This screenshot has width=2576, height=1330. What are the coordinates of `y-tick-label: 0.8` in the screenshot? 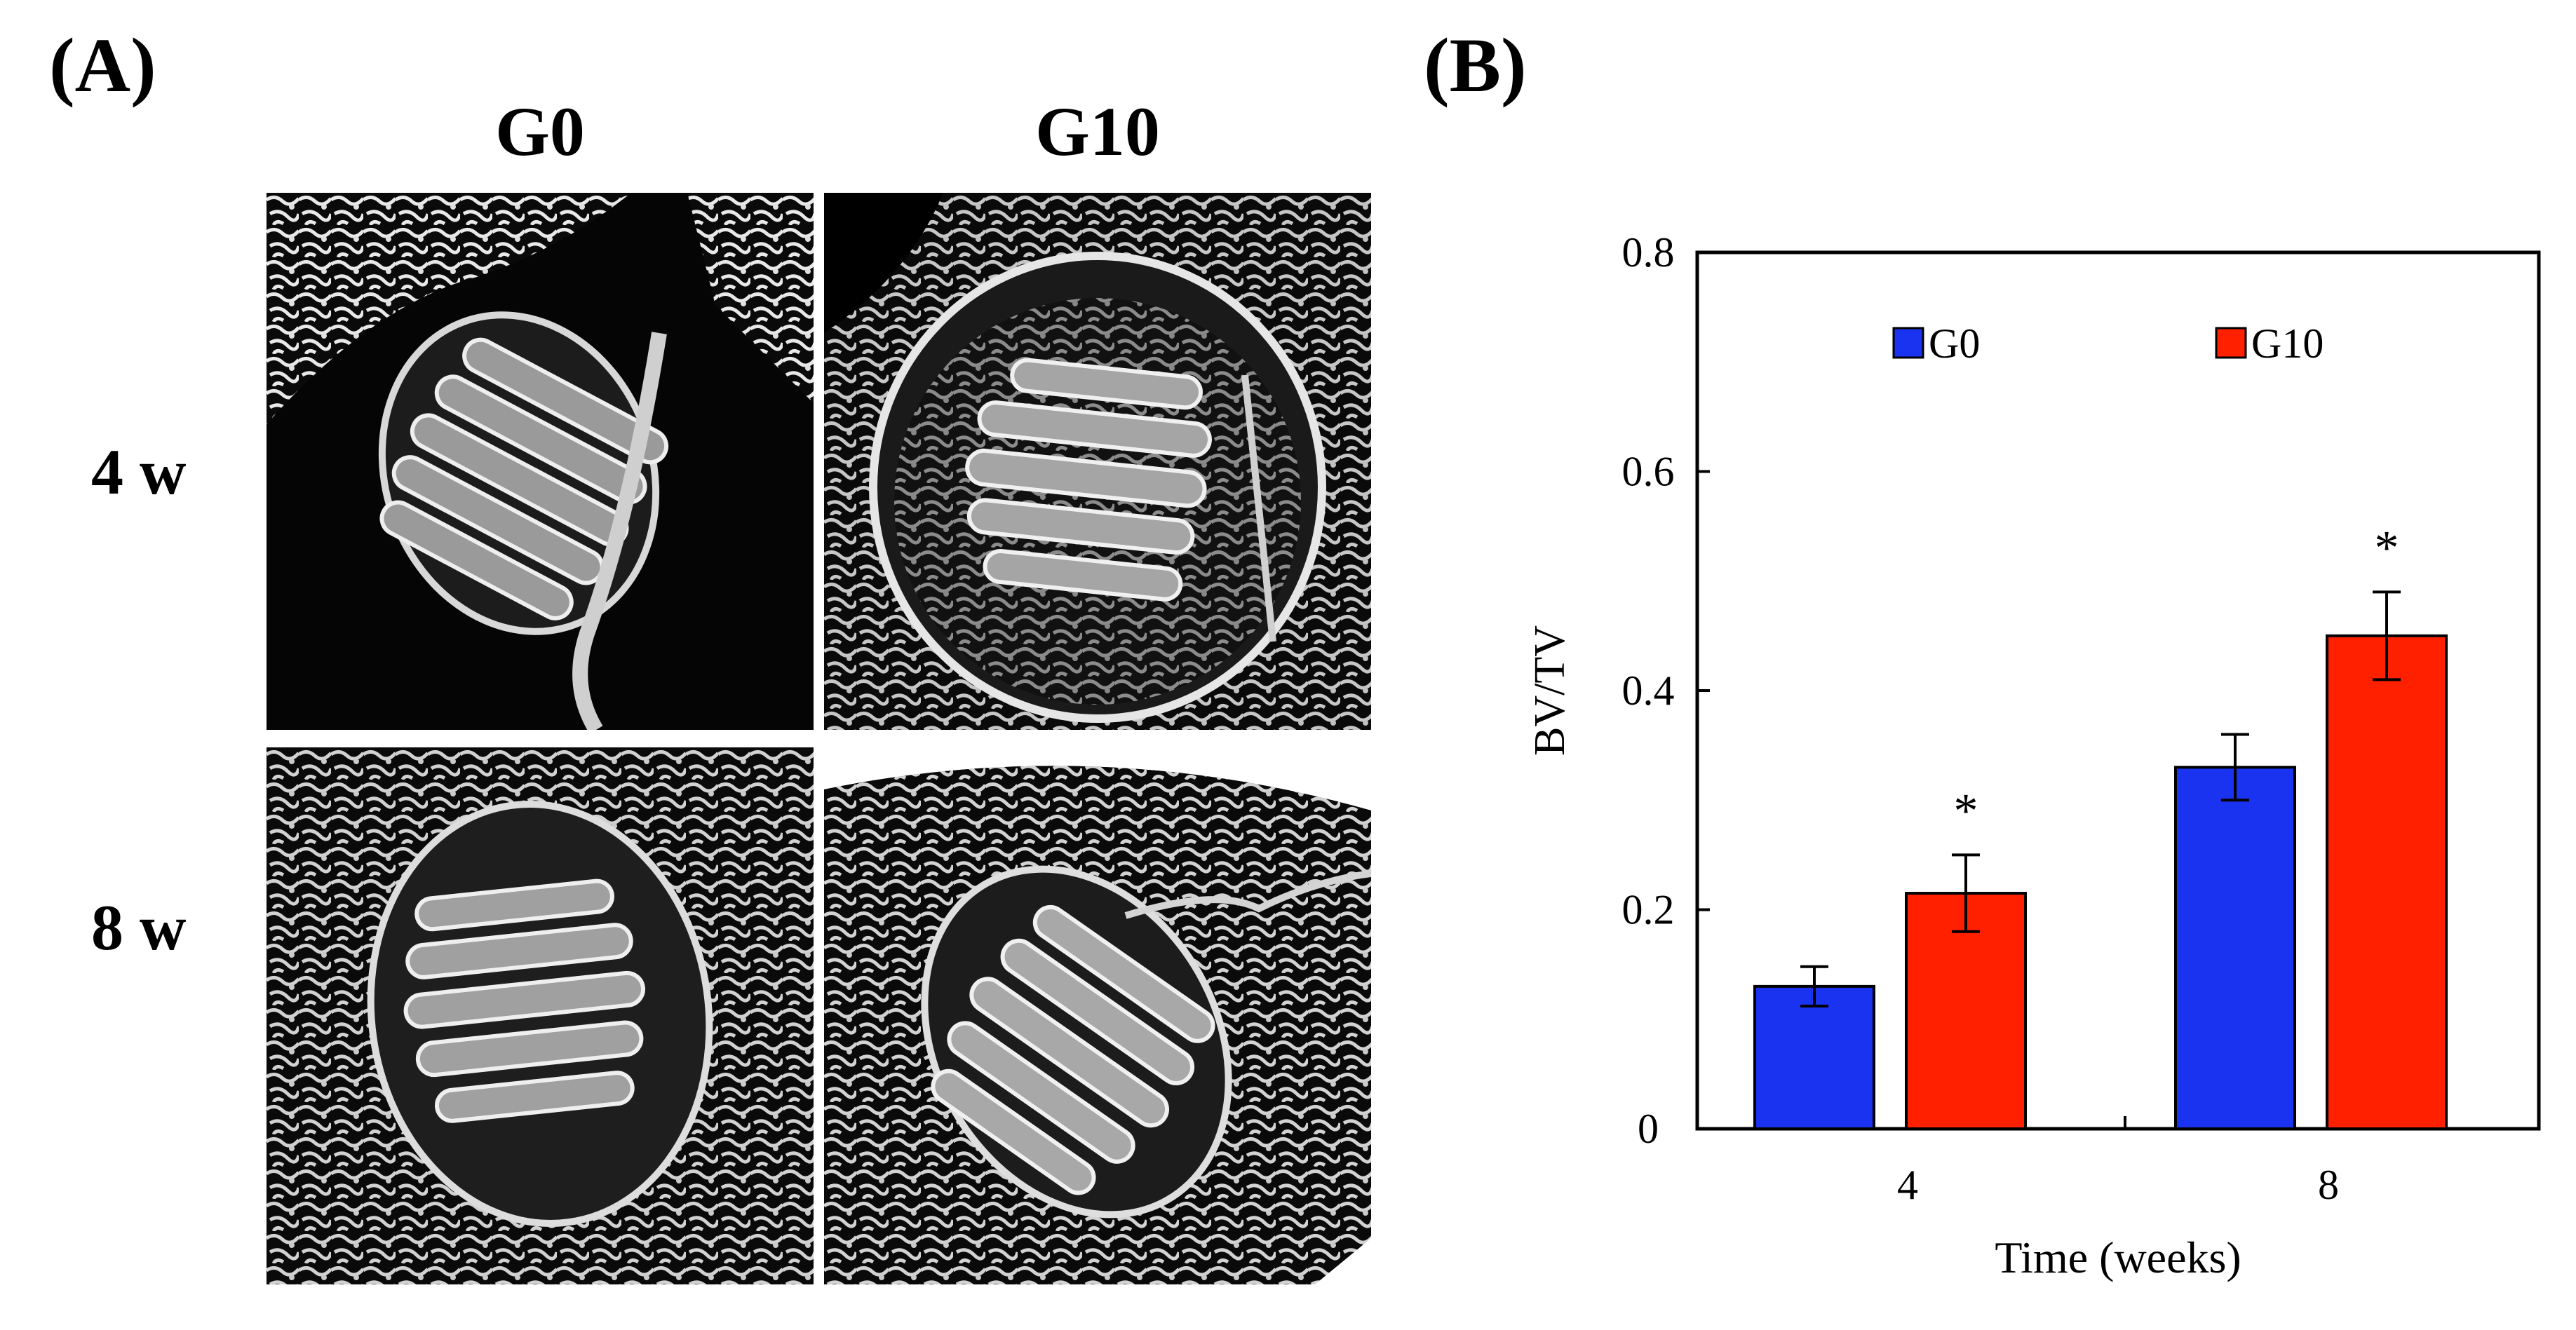 It's located at (1648, 253).